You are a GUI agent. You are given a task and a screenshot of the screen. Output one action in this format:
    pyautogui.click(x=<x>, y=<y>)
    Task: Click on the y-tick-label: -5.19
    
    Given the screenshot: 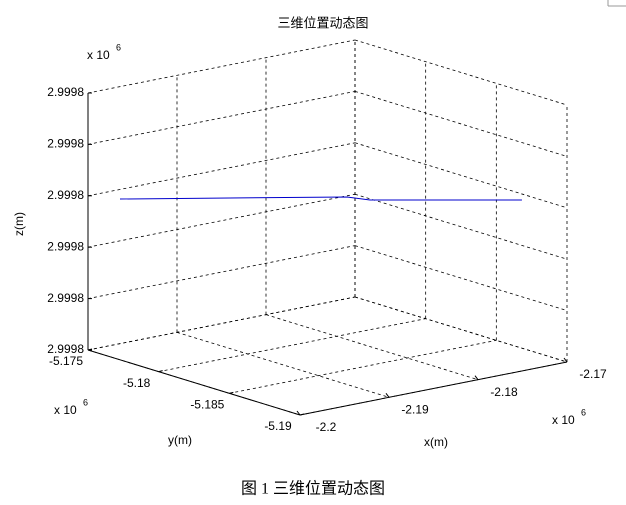 What is the action you would take?
    pyautogui.click(x=278, y=426)
    